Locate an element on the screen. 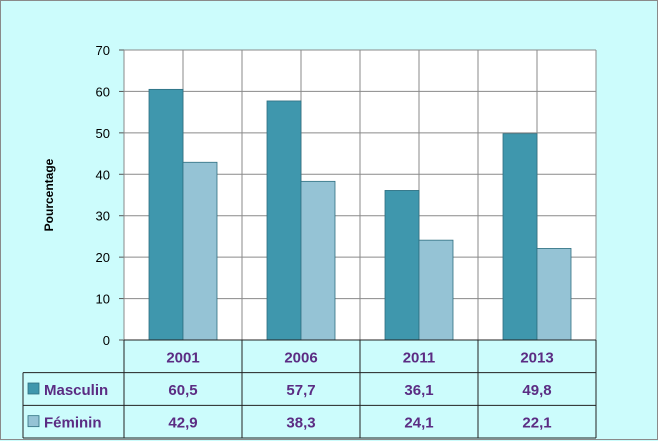 Image resolution: width=658 pixels, height=441 pixels. y-tick-label: 10 is located at coordinates (103, 299).